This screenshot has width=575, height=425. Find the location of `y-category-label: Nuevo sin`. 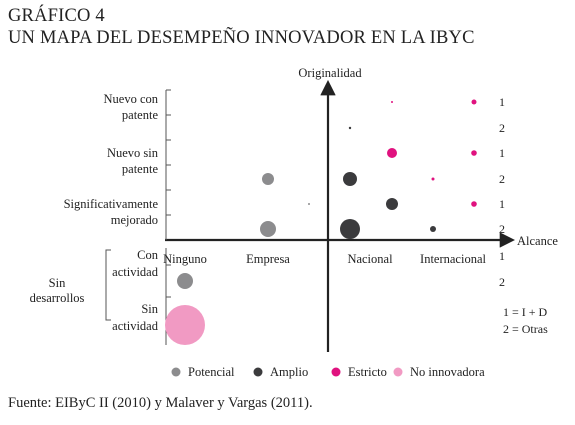

y-category-label: Nuevo sin is located at coordinates (133, 153).